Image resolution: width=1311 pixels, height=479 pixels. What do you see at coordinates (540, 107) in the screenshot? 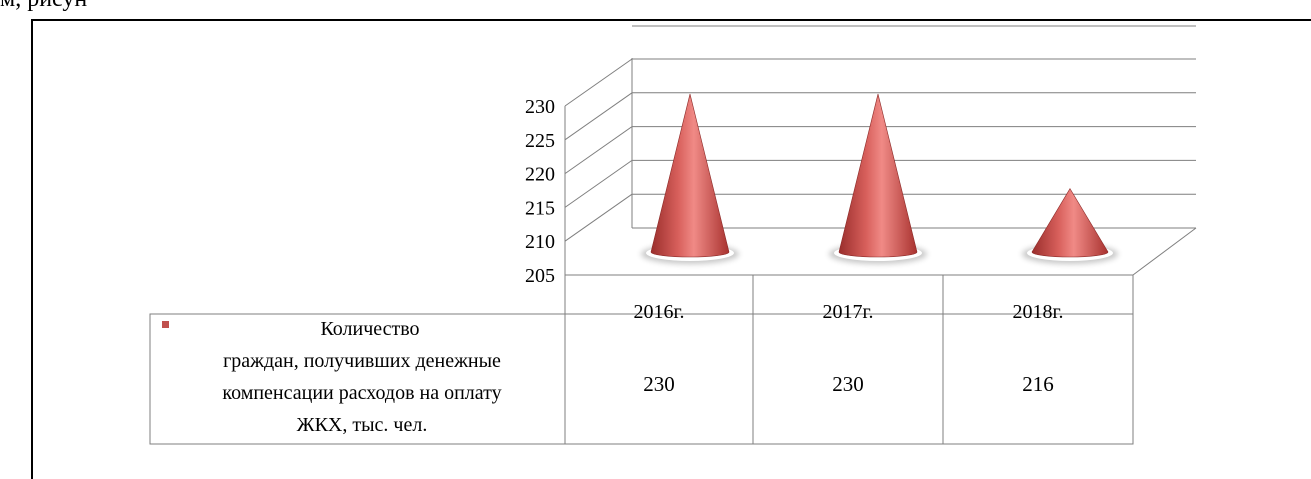
I see `y-tick-label: 230` at bounding box center [540, 107].